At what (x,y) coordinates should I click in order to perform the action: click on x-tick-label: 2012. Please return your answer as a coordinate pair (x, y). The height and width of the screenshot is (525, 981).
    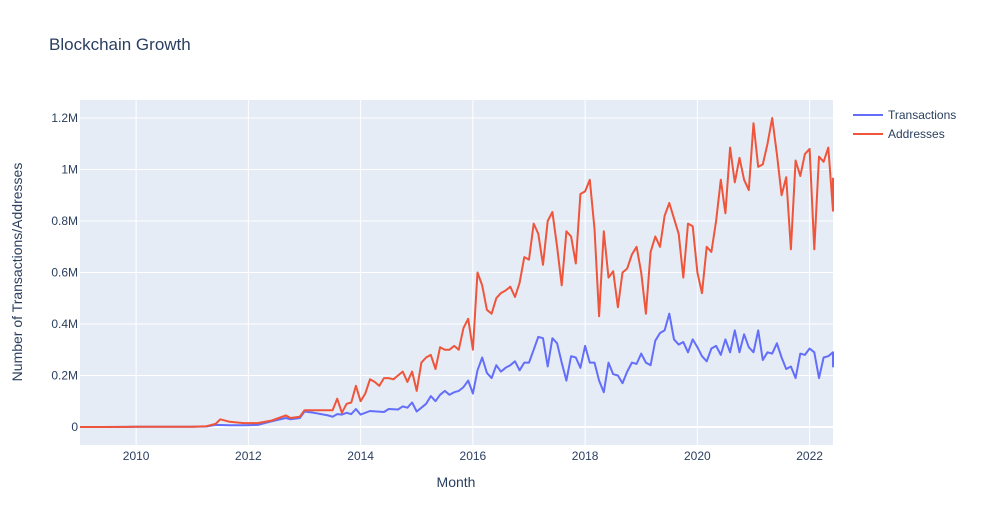
    Looking at the image, I should click on (248, 456).